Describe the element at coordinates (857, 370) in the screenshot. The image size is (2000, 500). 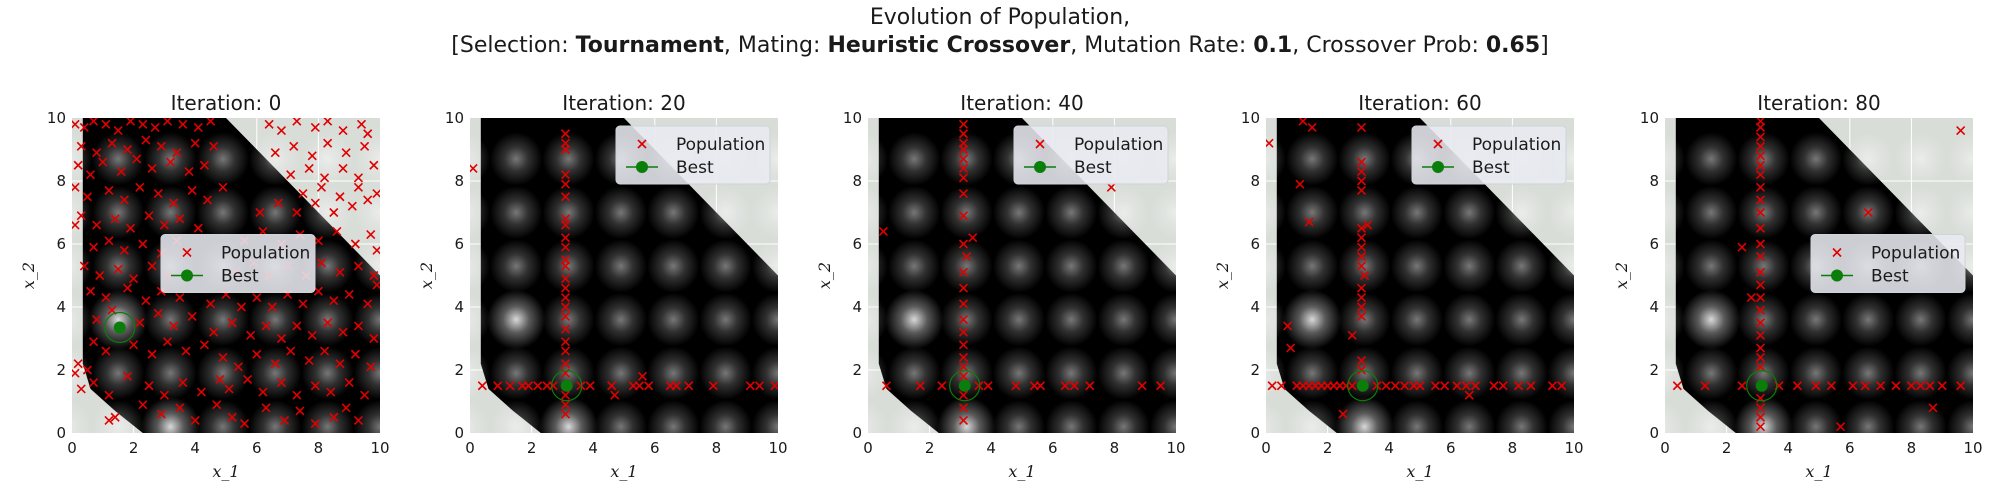
I see `y-tick-label: 2` at that location.